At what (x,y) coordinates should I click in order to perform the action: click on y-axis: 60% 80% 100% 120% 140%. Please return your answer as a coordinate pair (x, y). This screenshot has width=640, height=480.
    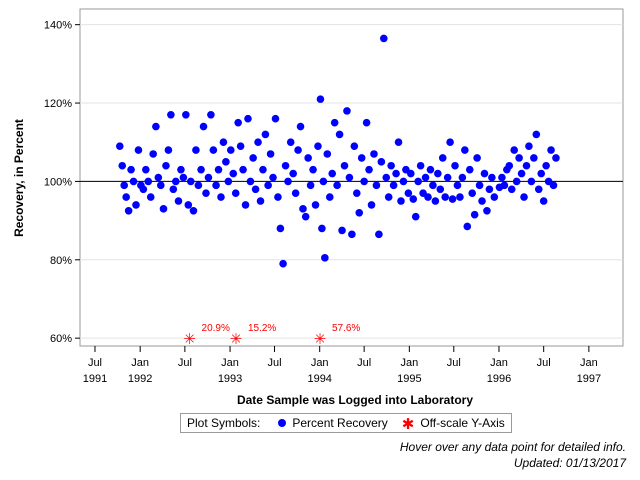
    Looking at the image, I should click on (62, 182).